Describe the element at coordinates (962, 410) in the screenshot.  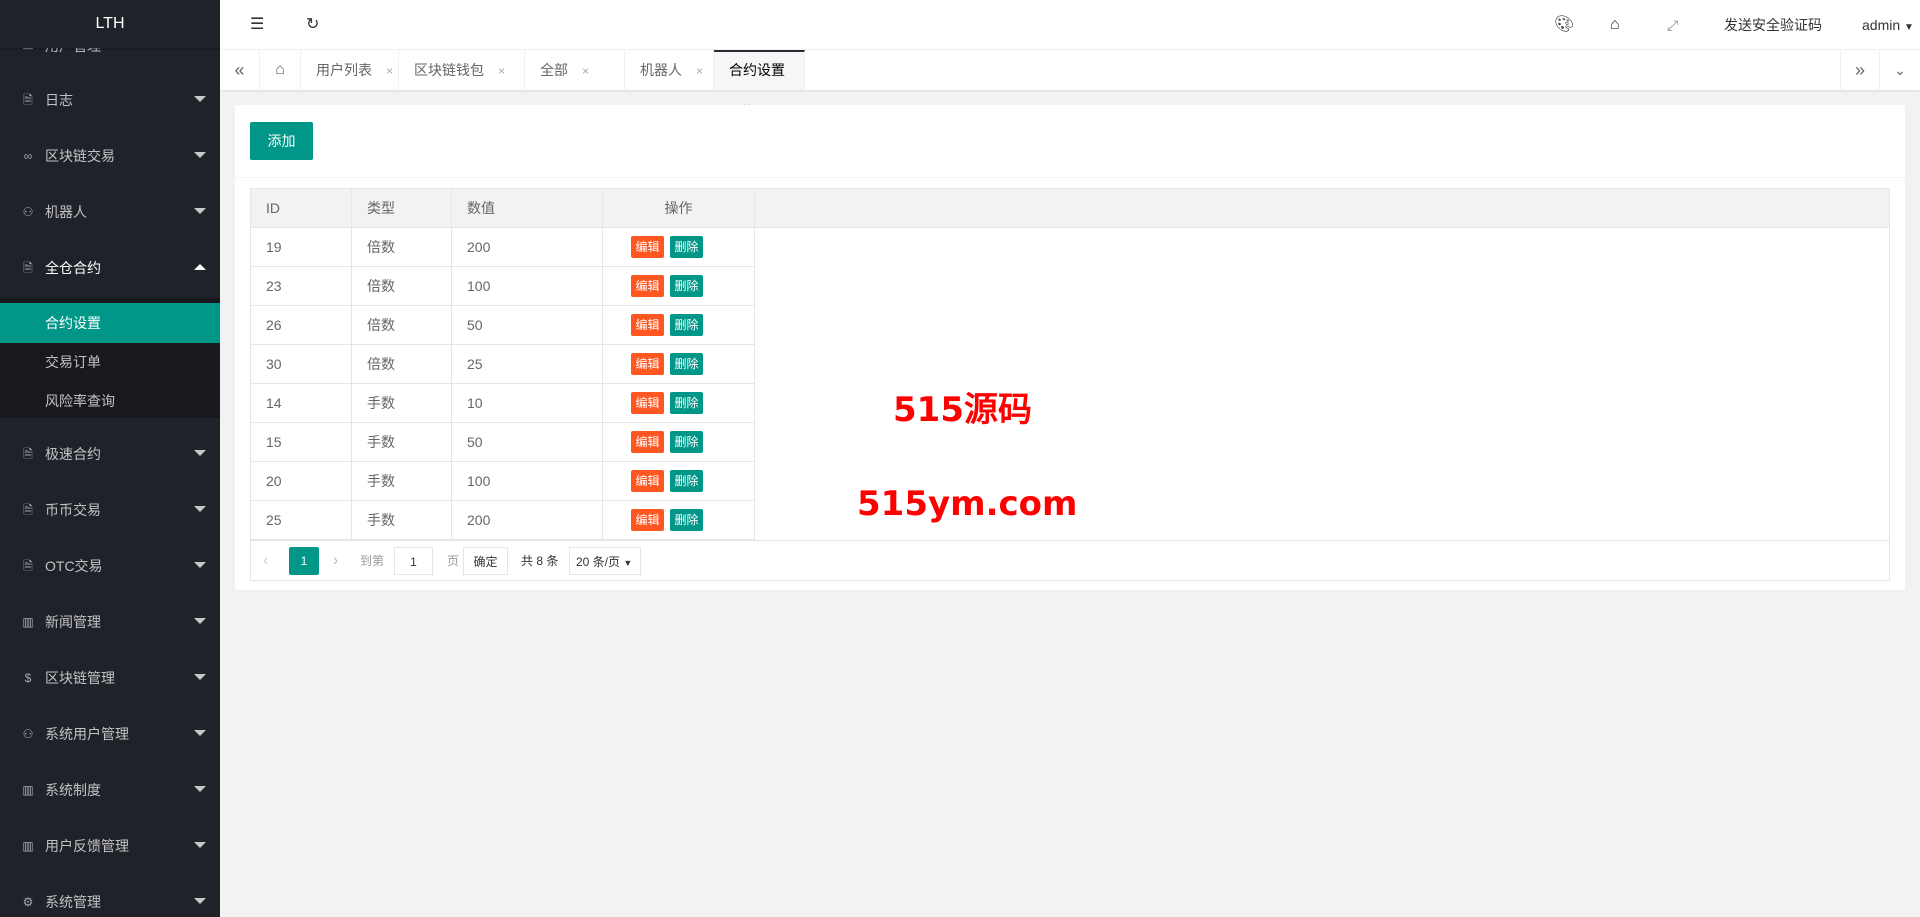
I see `watermark-text: 515源码` at that location.